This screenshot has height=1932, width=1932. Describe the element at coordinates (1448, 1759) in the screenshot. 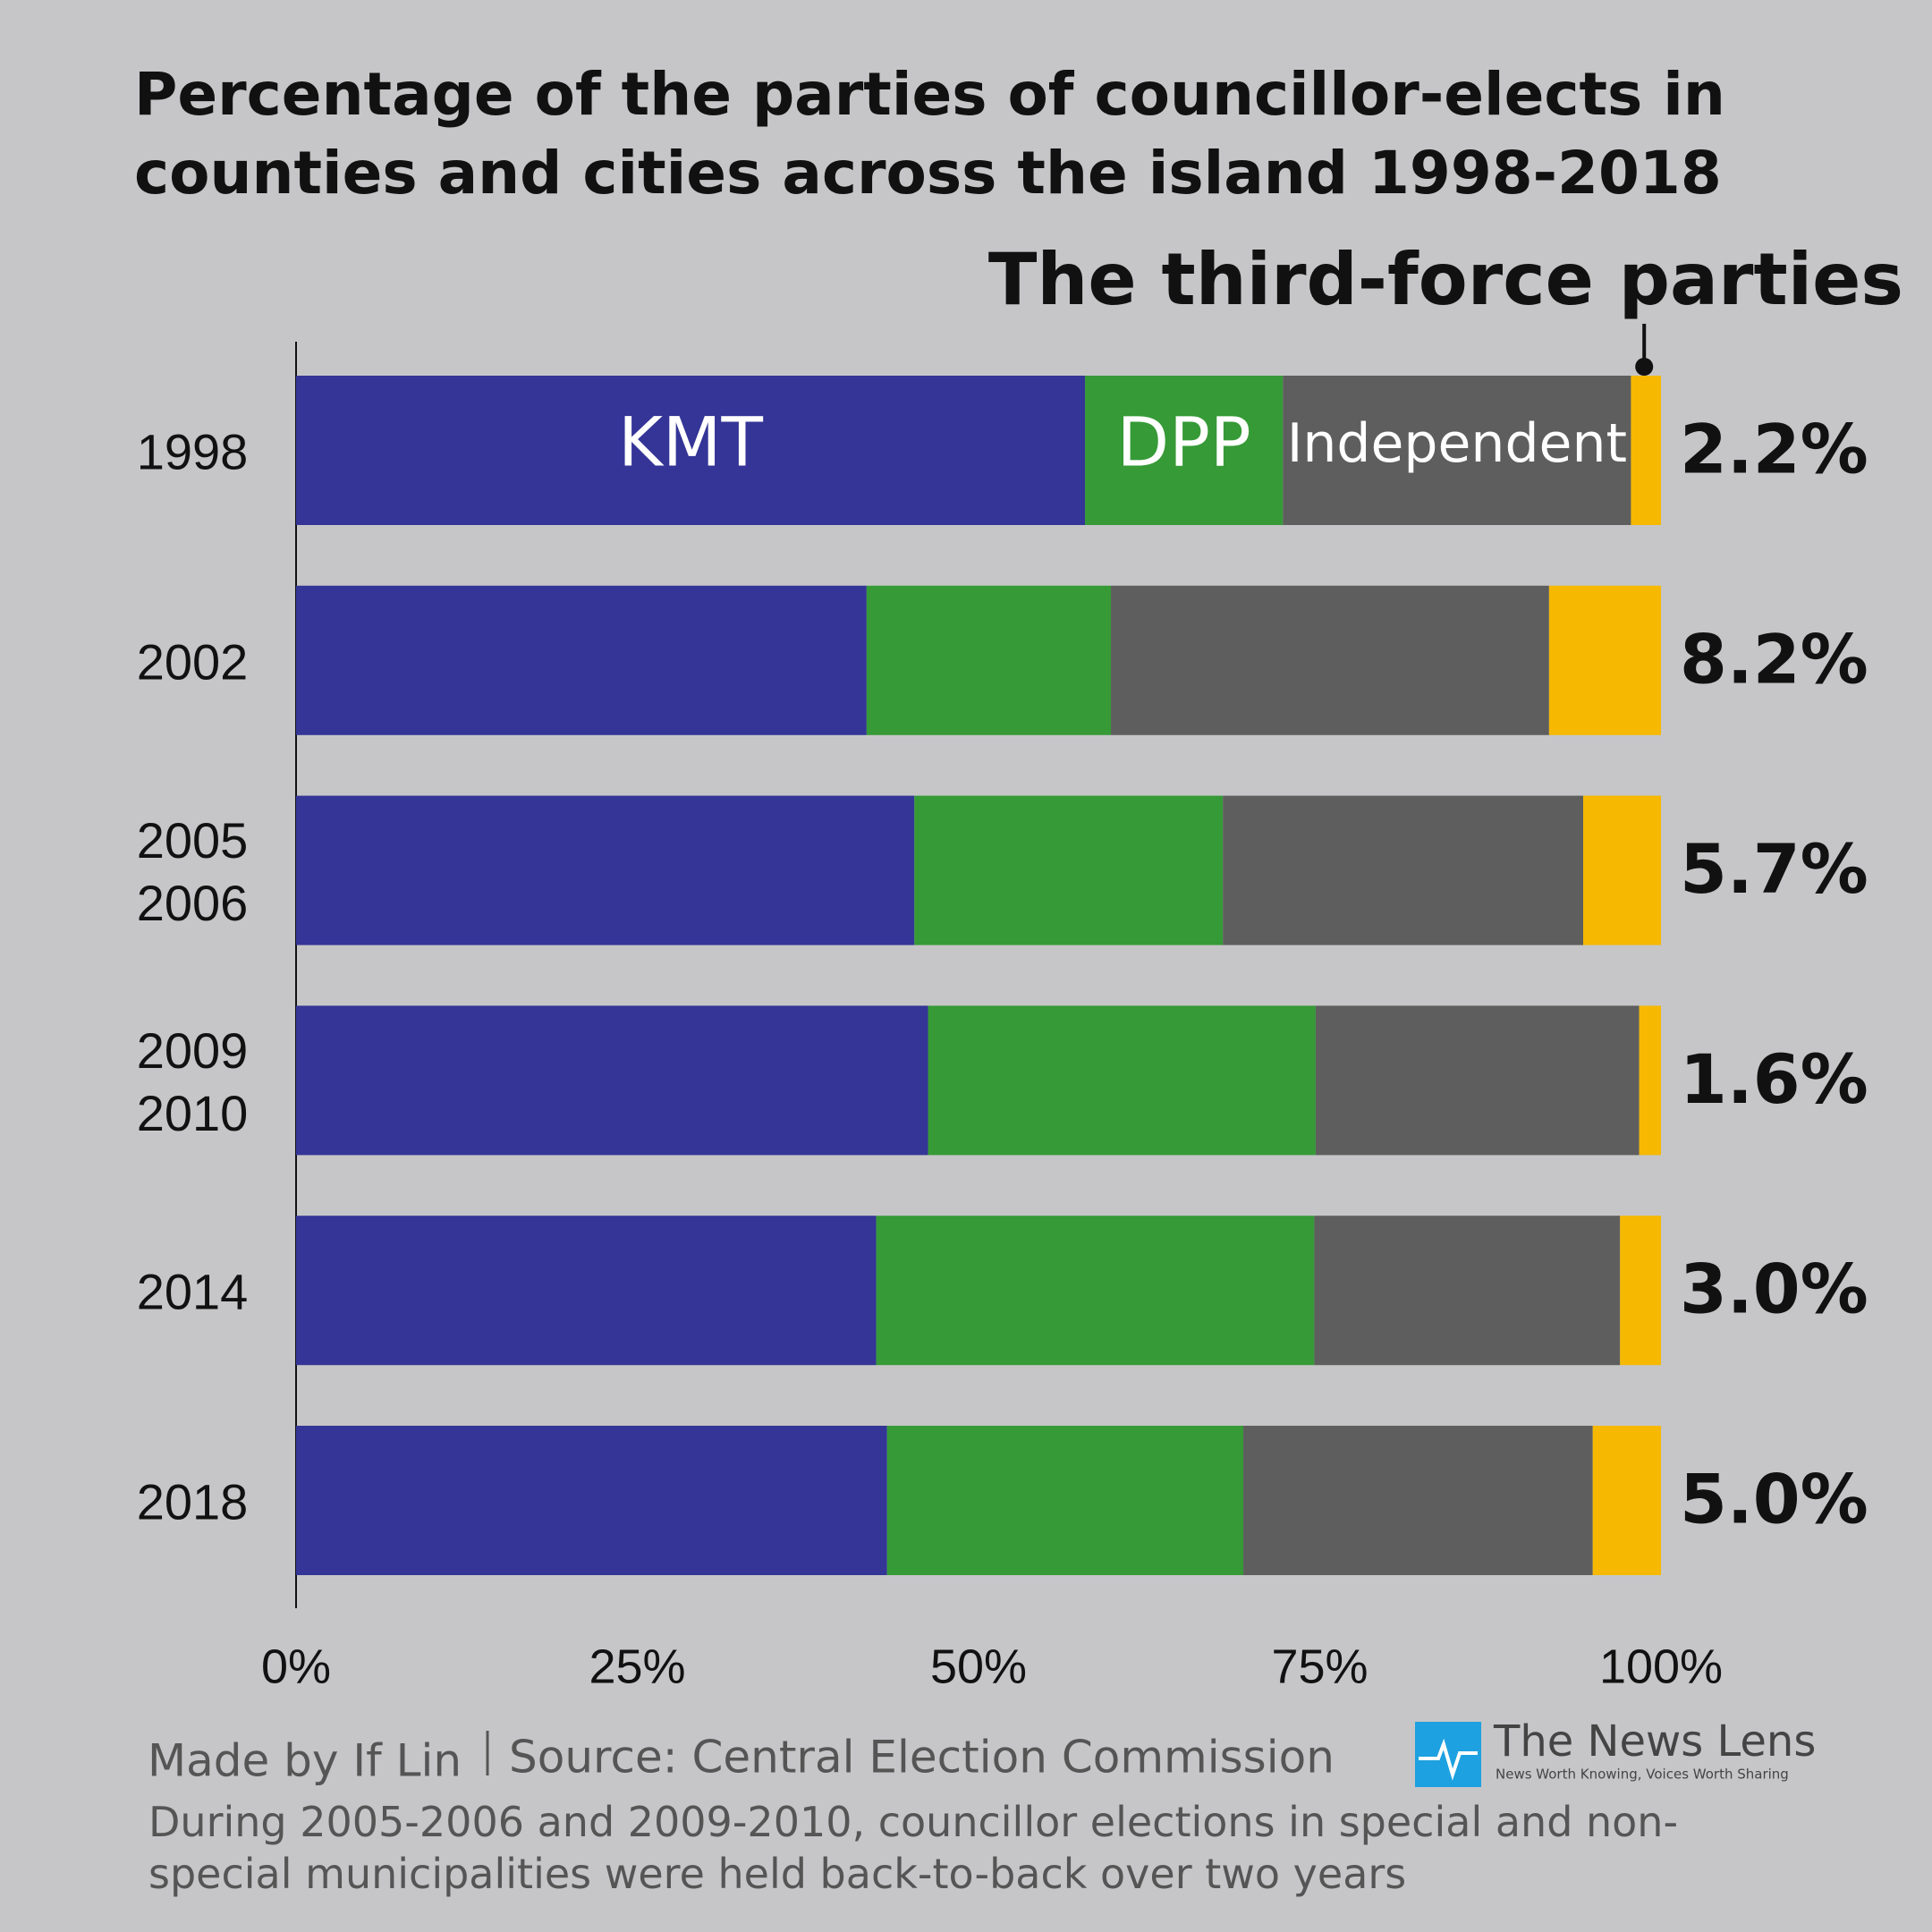

I see `logo-pulse` at that location.